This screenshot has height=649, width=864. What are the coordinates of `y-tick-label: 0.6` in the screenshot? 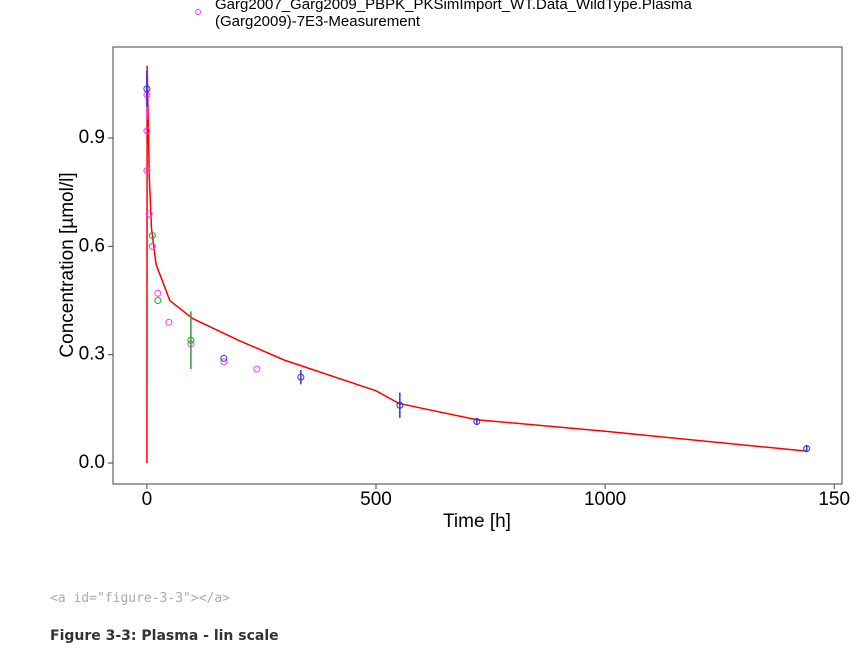 It's located at (92, 245).